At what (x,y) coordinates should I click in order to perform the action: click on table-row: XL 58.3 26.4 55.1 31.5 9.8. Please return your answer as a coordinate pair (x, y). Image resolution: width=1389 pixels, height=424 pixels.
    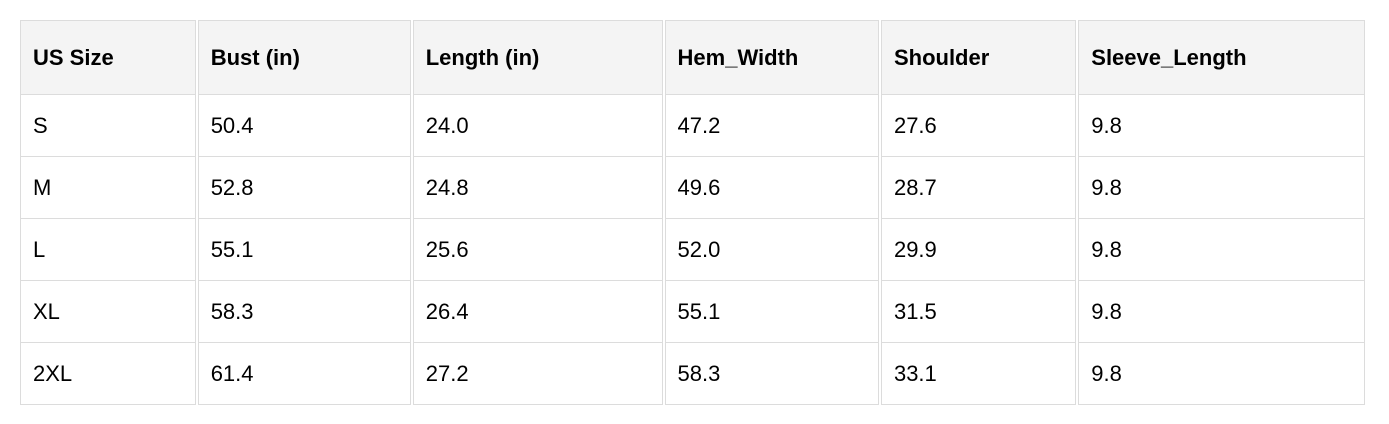
    Looking at the image, I should click on (692, 312).